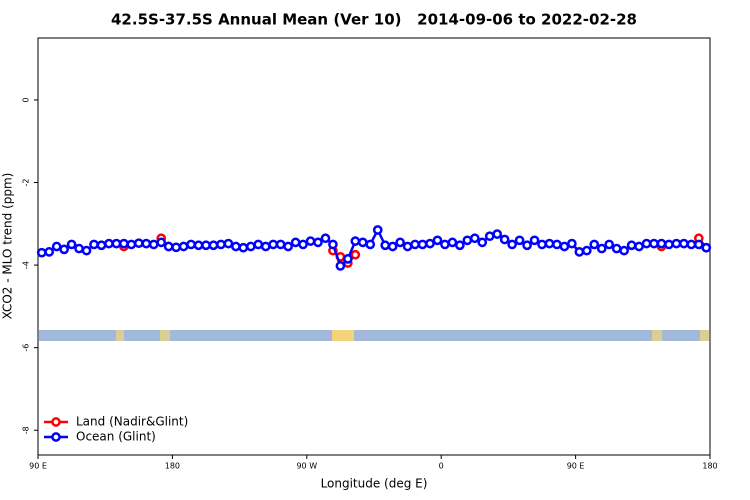 The image size is (750, 500). Describe the element at coordinates (306, 466) in the screenshot. I see `x-tick-label: 90 W` at that location.